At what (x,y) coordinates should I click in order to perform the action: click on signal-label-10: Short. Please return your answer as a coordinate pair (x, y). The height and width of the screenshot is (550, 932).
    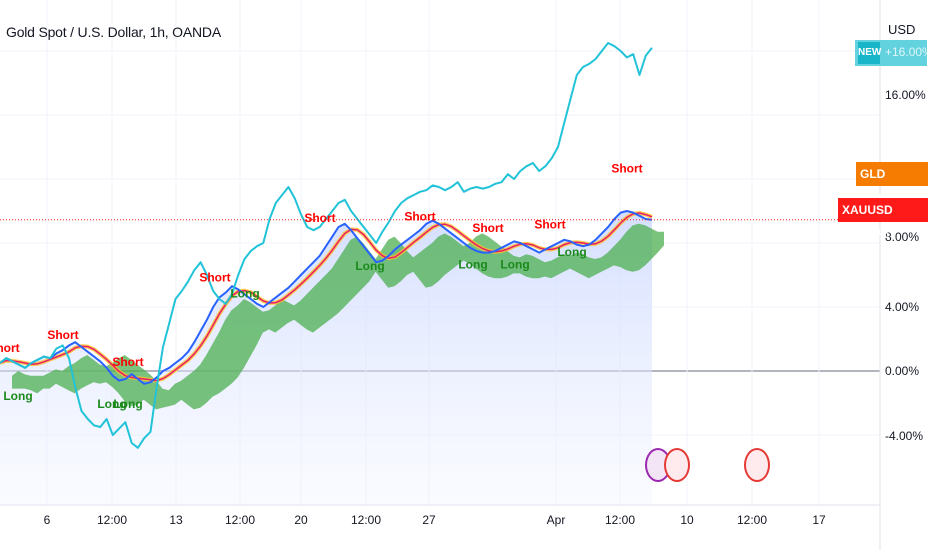
    Looking at the image, I should click on (419, 217).